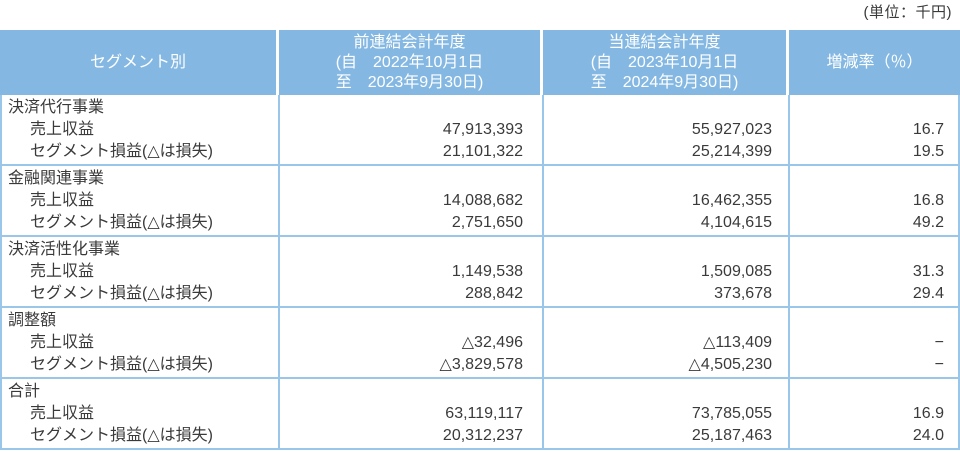  Describe the element at coordinates (731, 200) in the screenshot. I see `revenue-curr: 16,462,355` at that location.